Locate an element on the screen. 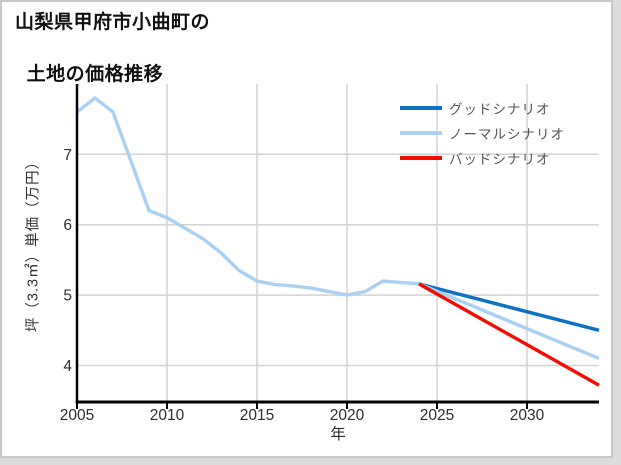 The width and height of the screenshot is (621, 465). svg-text: 4 is located at coordinates (67, 366).